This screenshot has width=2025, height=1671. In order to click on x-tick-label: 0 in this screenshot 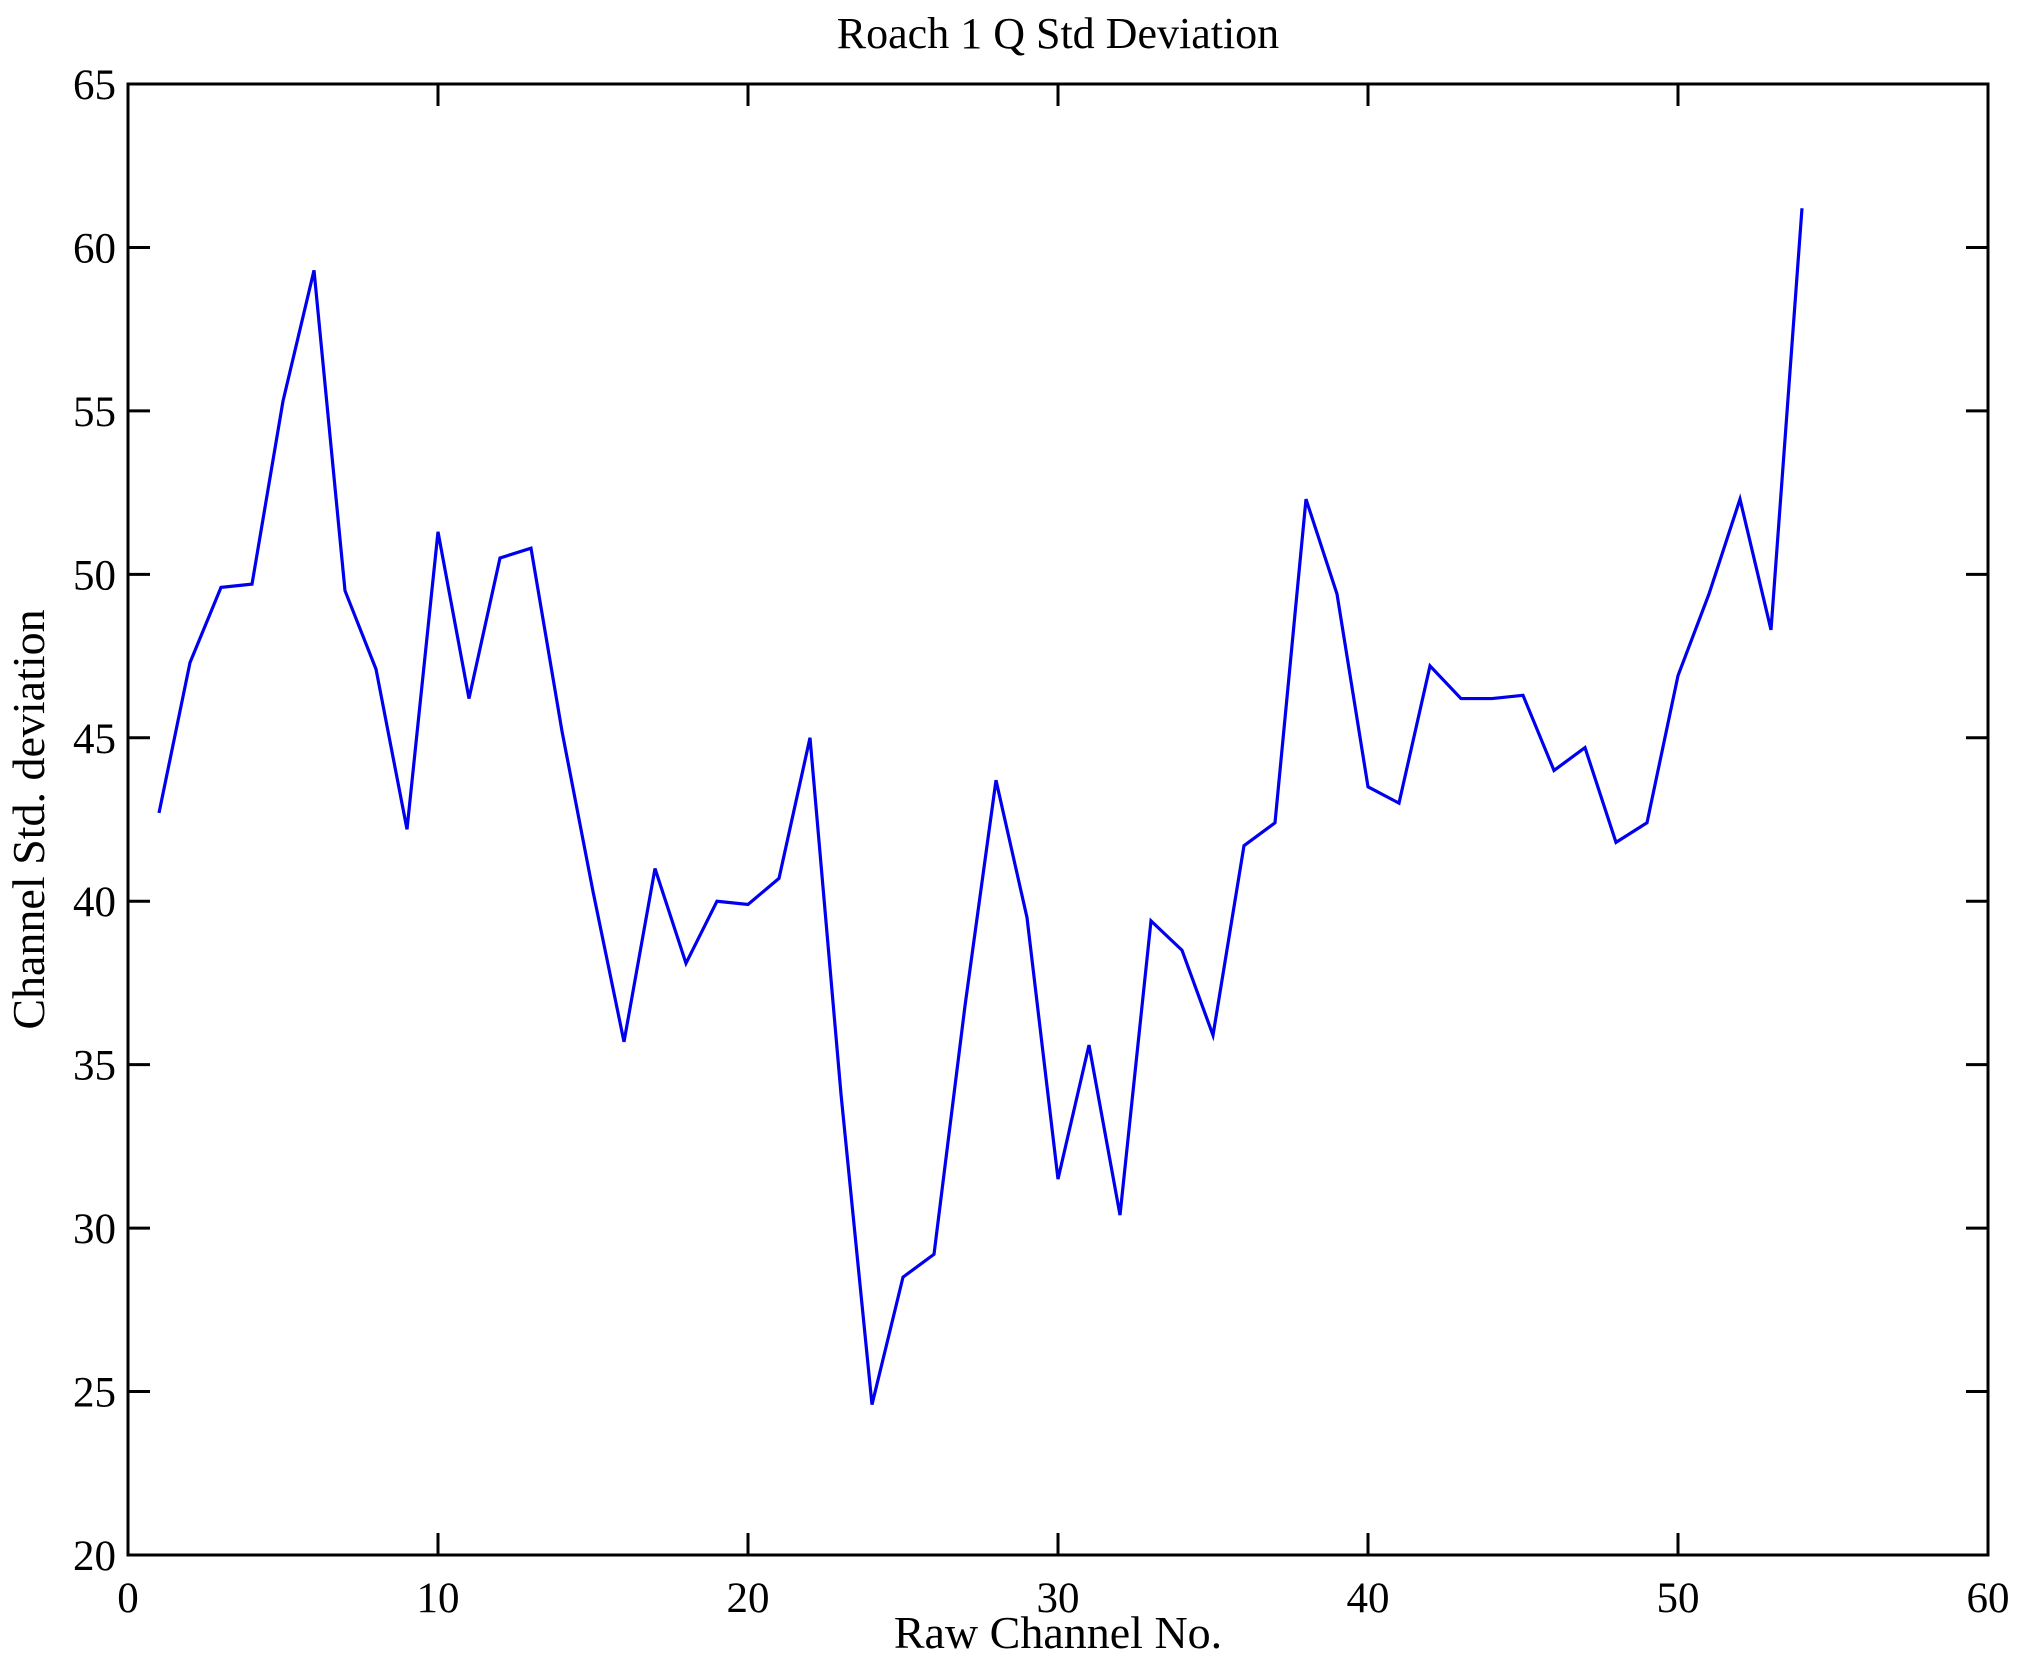, I will do `click(128, 1598)`.